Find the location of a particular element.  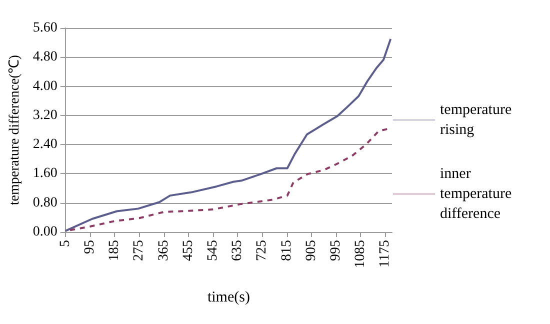

x-tick-label: 5 is located at coordinates (65, 243).